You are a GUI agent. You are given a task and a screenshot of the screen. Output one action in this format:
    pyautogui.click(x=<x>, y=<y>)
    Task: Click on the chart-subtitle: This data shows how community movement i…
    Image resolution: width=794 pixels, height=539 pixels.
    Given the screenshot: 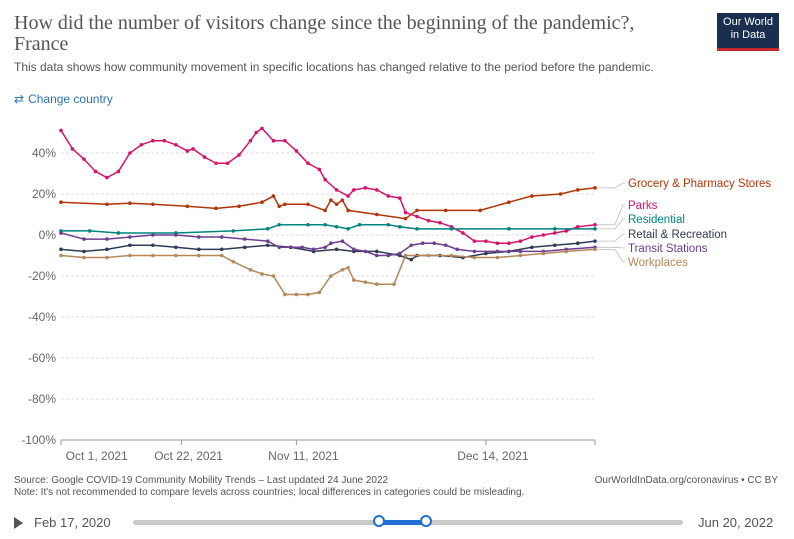 What is the action you would take?
    pyautogui.click(x=334, y=67)
    